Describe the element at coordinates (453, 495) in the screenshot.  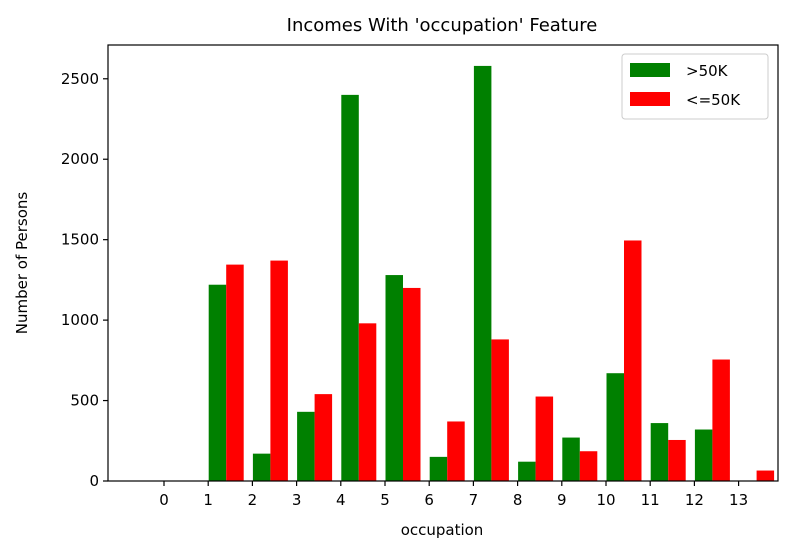
I see `x-axis: 0 1 2 3 4 5 6 7 8 9 10 11 12 13` at that location.